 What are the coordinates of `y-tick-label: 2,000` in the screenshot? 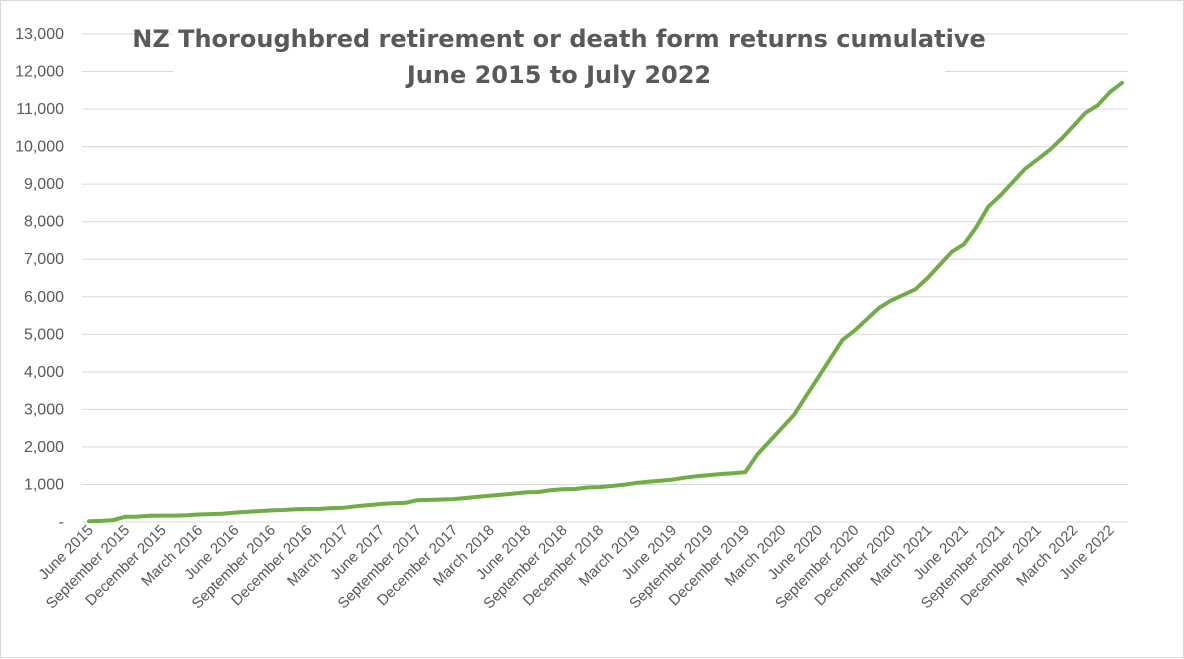 It's located at (44, 447).